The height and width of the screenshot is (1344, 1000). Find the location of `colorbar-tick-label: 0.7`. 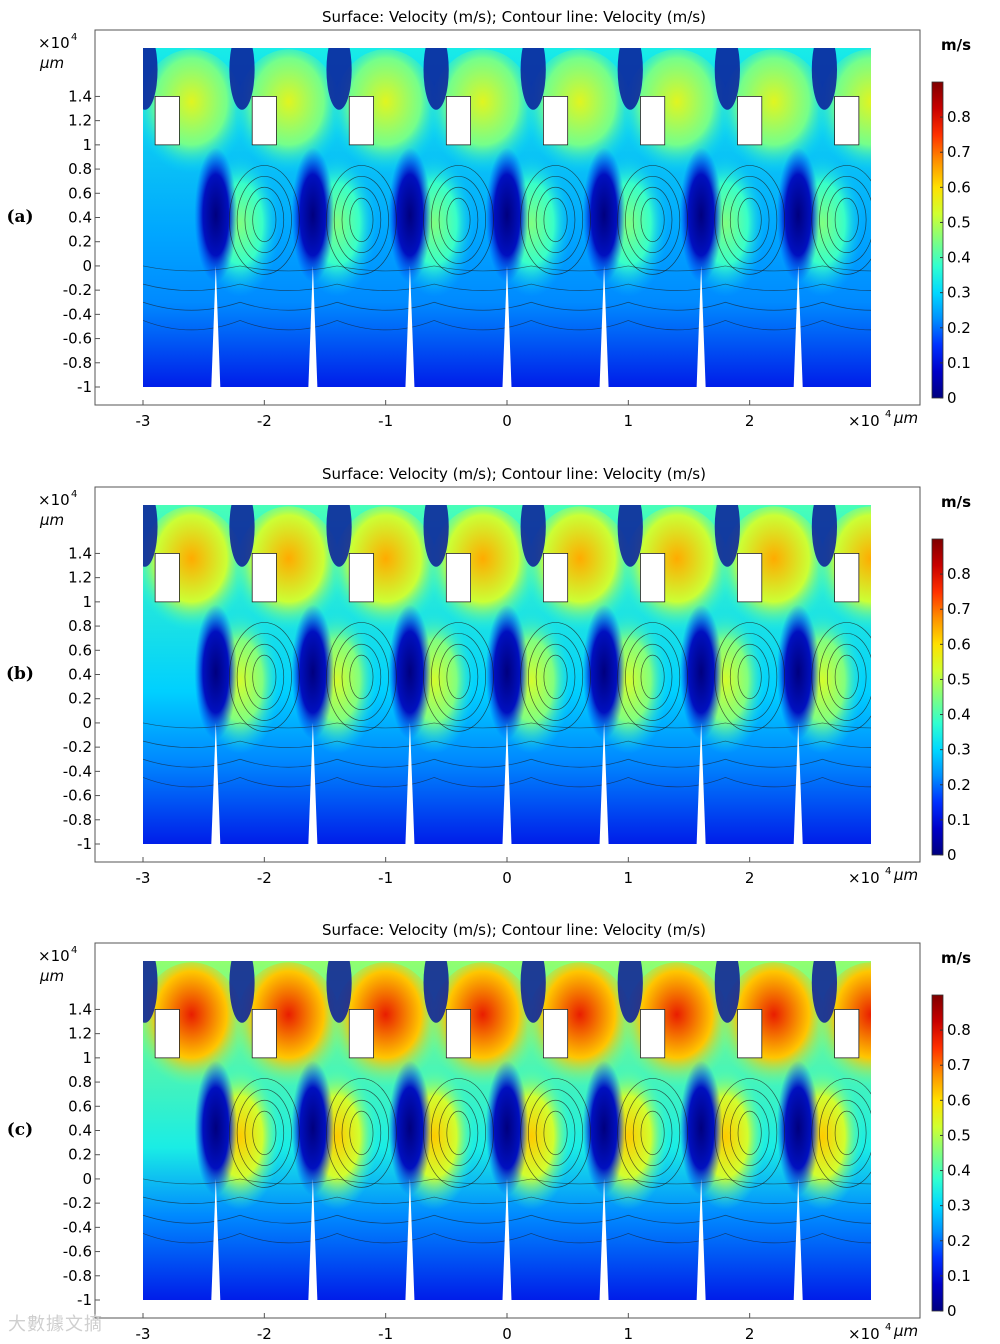

colorbar-tick-label: 0.7 is located at coordinates (959, 1065).